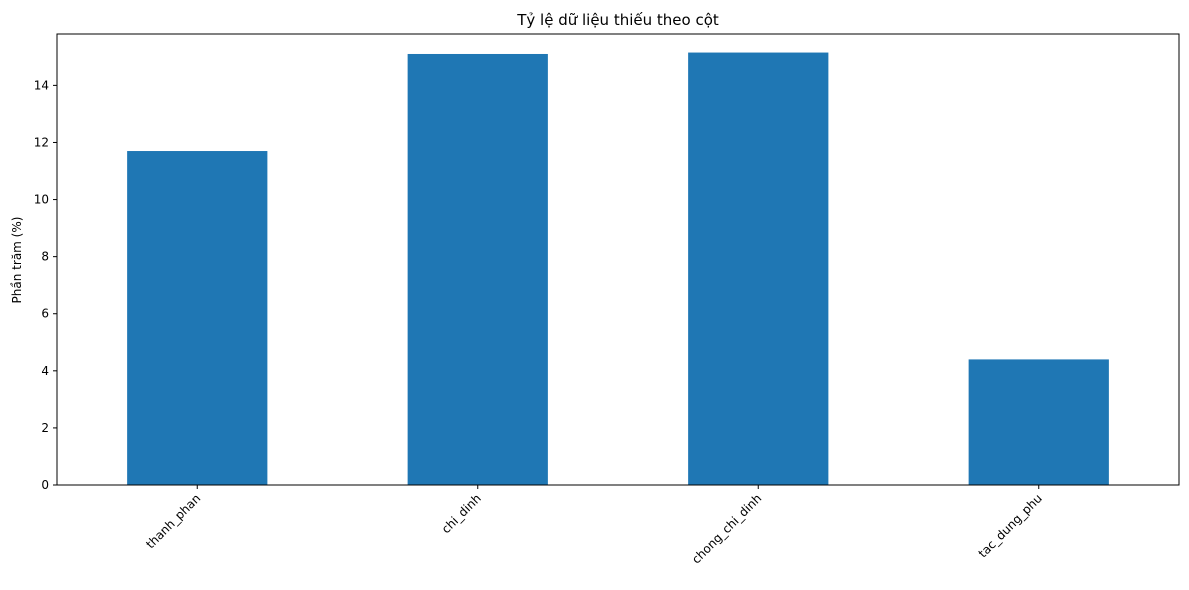  I want to click on x-tick-label: tac_dung_phu, so click(1010, 525).